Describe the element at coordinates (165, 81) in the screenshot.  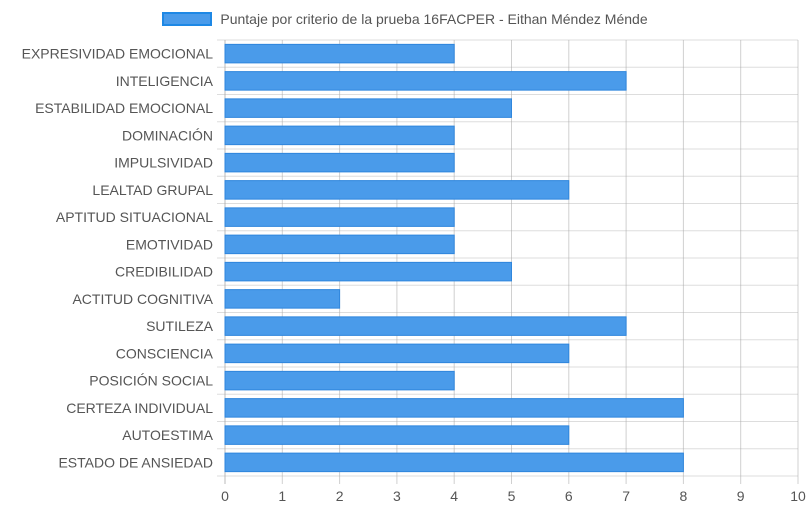
I see `category-label: INTELIGENCIA` at that location.